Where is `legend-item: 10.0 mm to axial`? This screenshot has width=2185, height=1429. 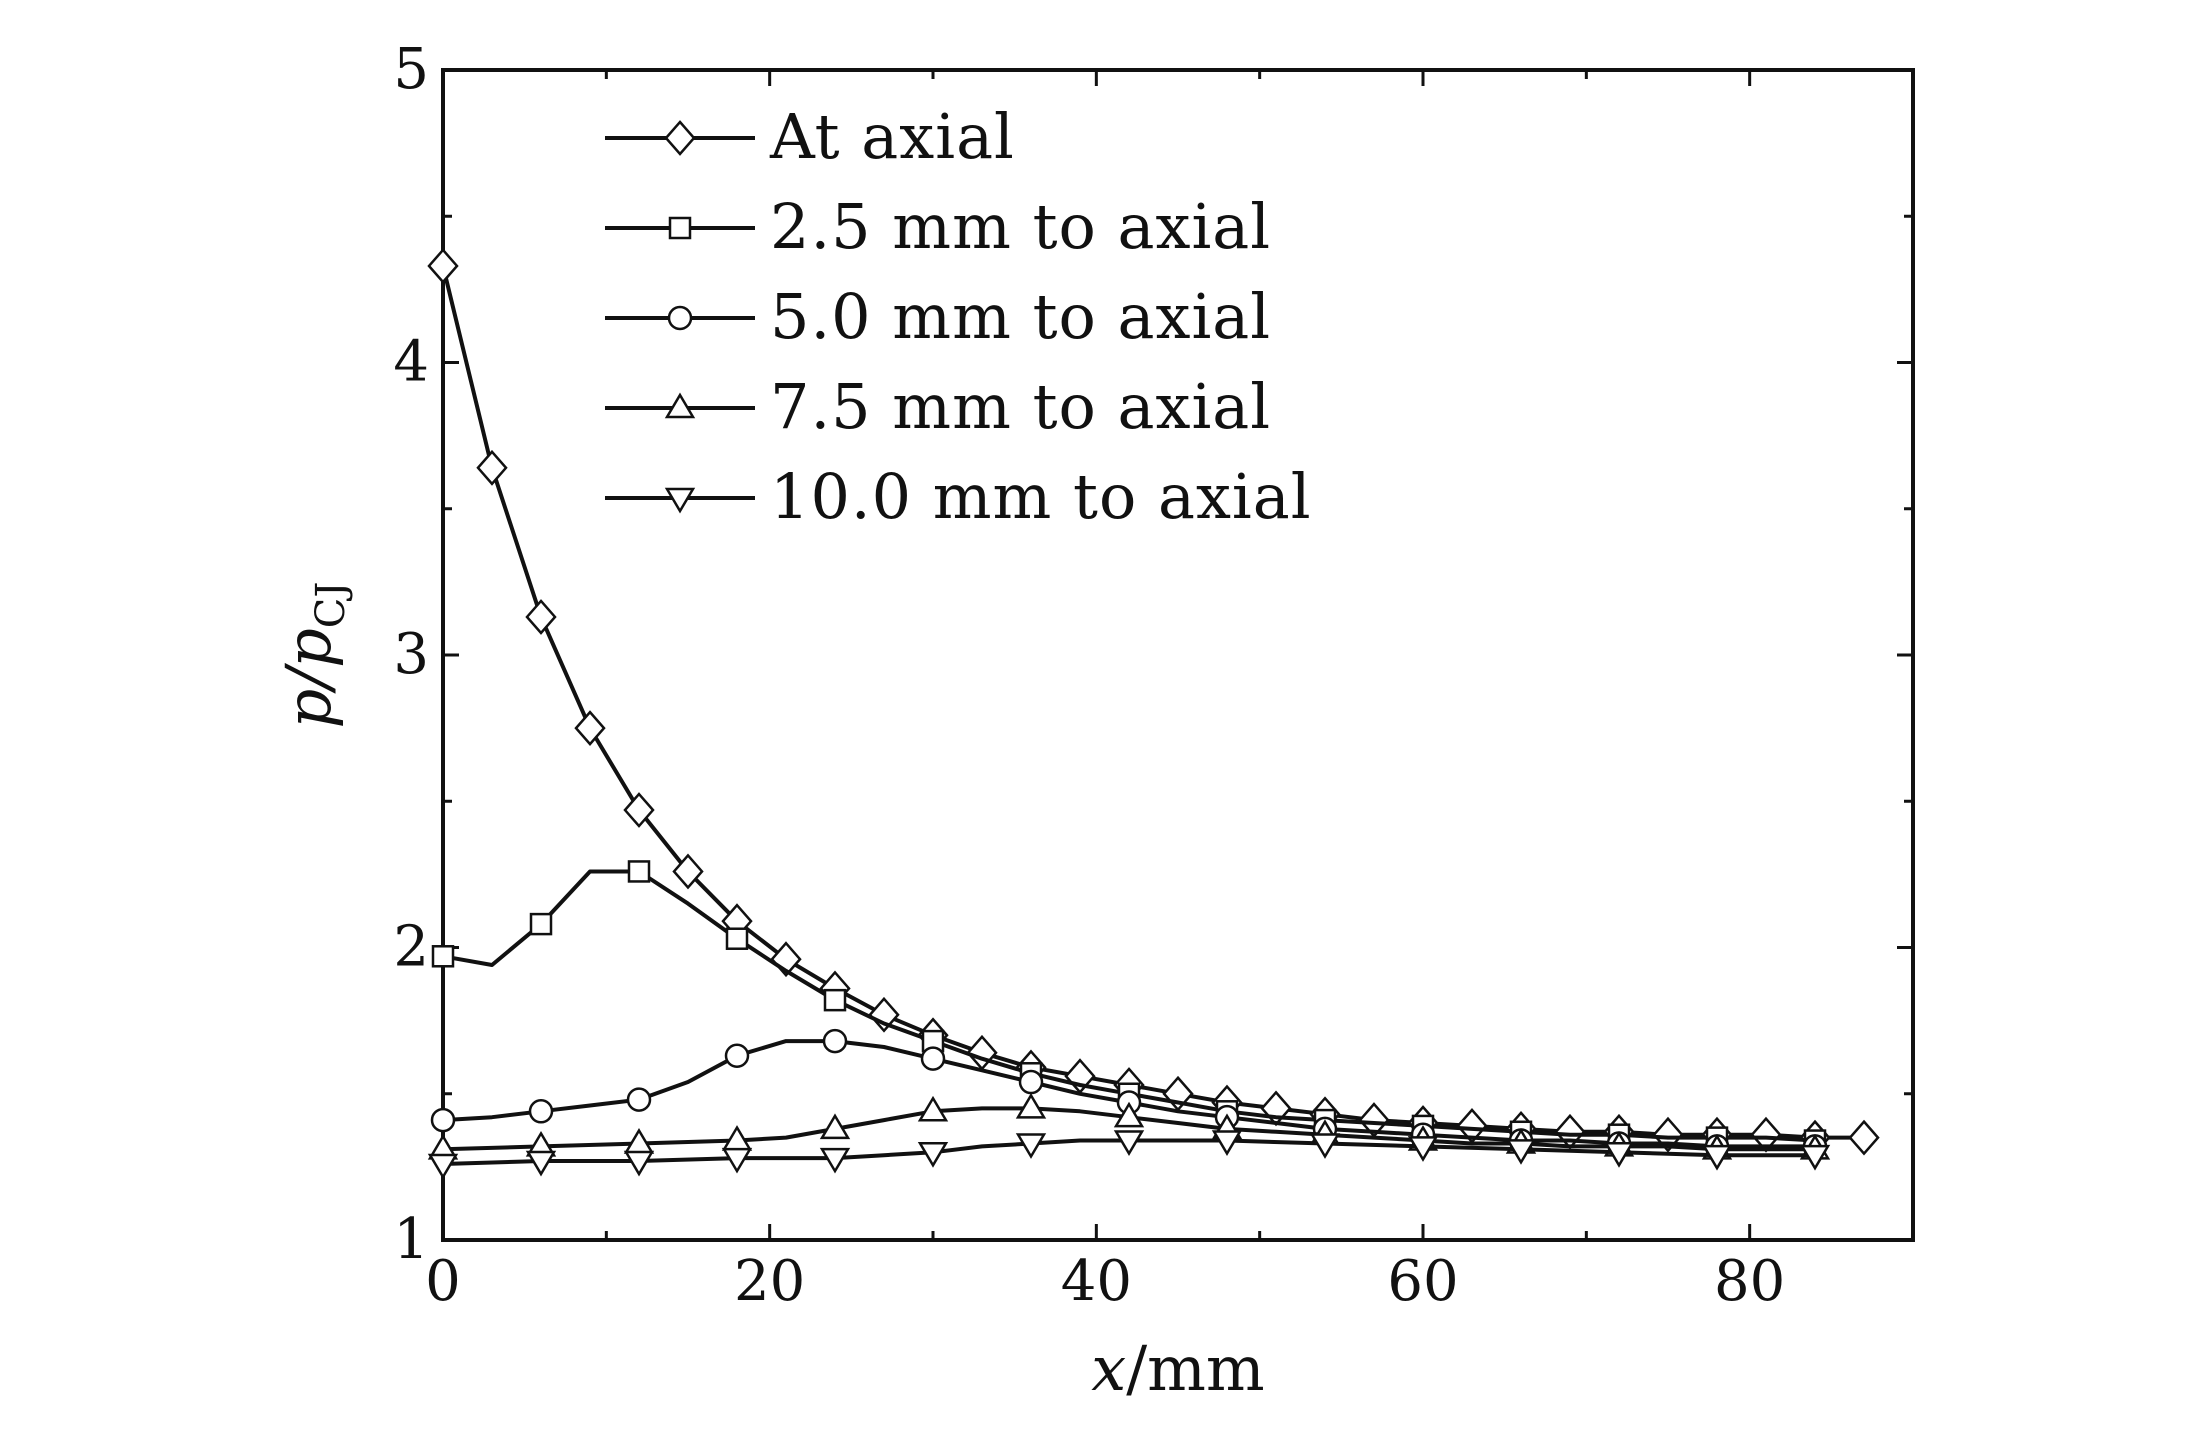 legend-item: 10.0 mm to axial is located at coordinates (958, 496).